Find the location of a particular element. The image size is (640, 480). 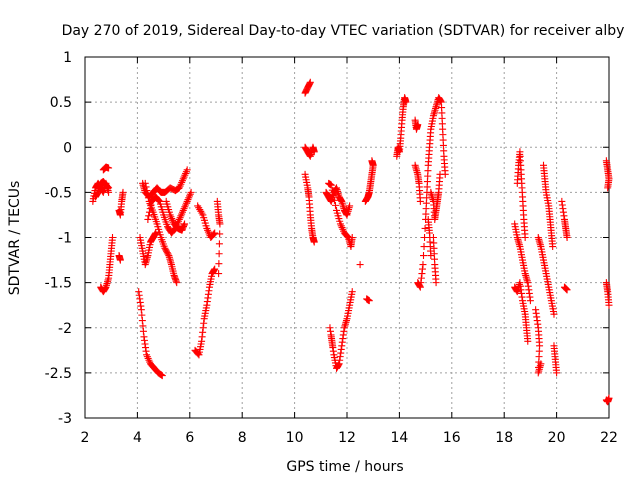

x-tick-label: 16 is located at coordinates (452, 438).